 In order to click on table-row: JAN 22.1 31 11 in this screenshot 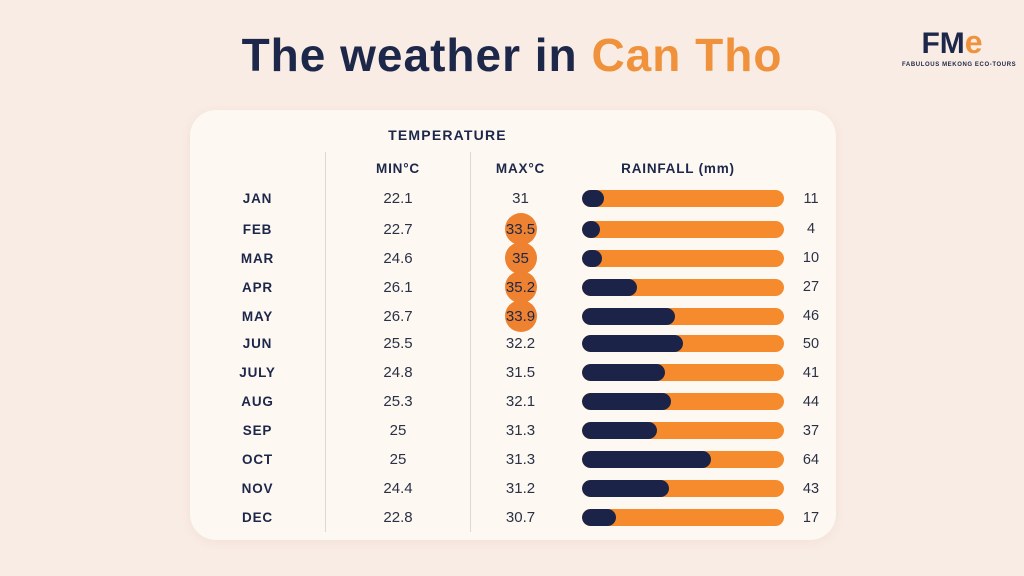, I will do `click(513, 198)`.